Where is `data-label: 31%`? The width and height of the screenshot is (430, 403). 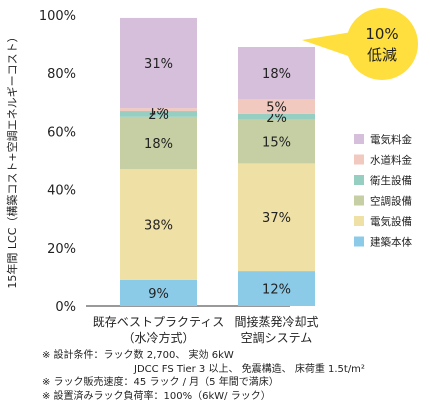
data-label: 31% is located at coordinates (158, 64).